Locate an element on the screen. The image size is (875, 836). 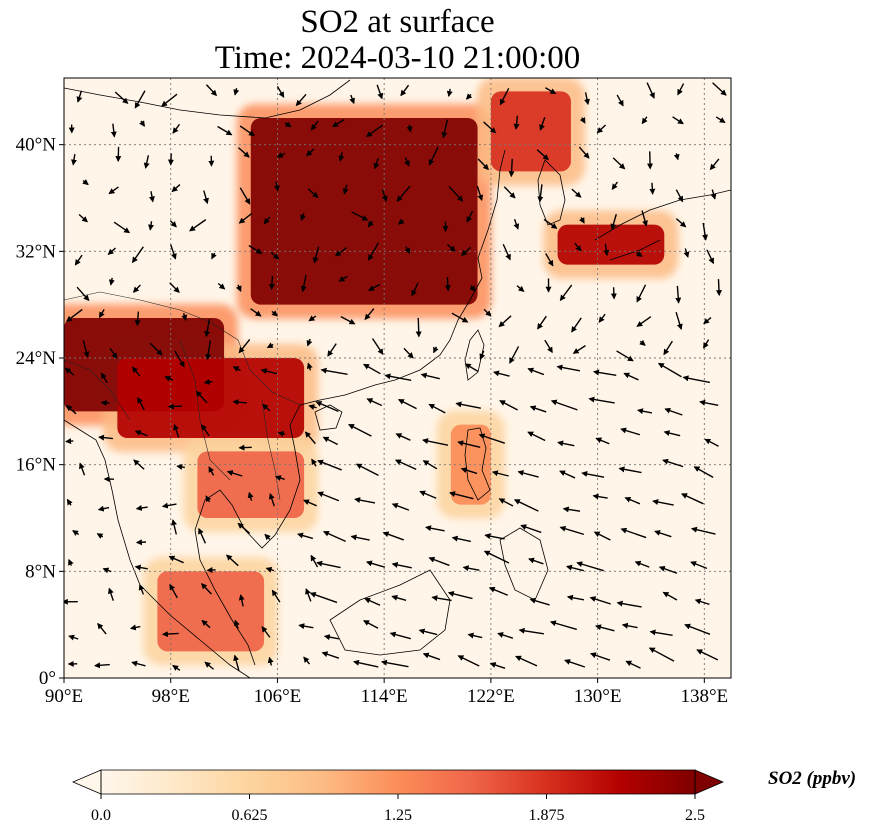
colorbar-tick-label: 1.875 is located at coordinates (547, 815).